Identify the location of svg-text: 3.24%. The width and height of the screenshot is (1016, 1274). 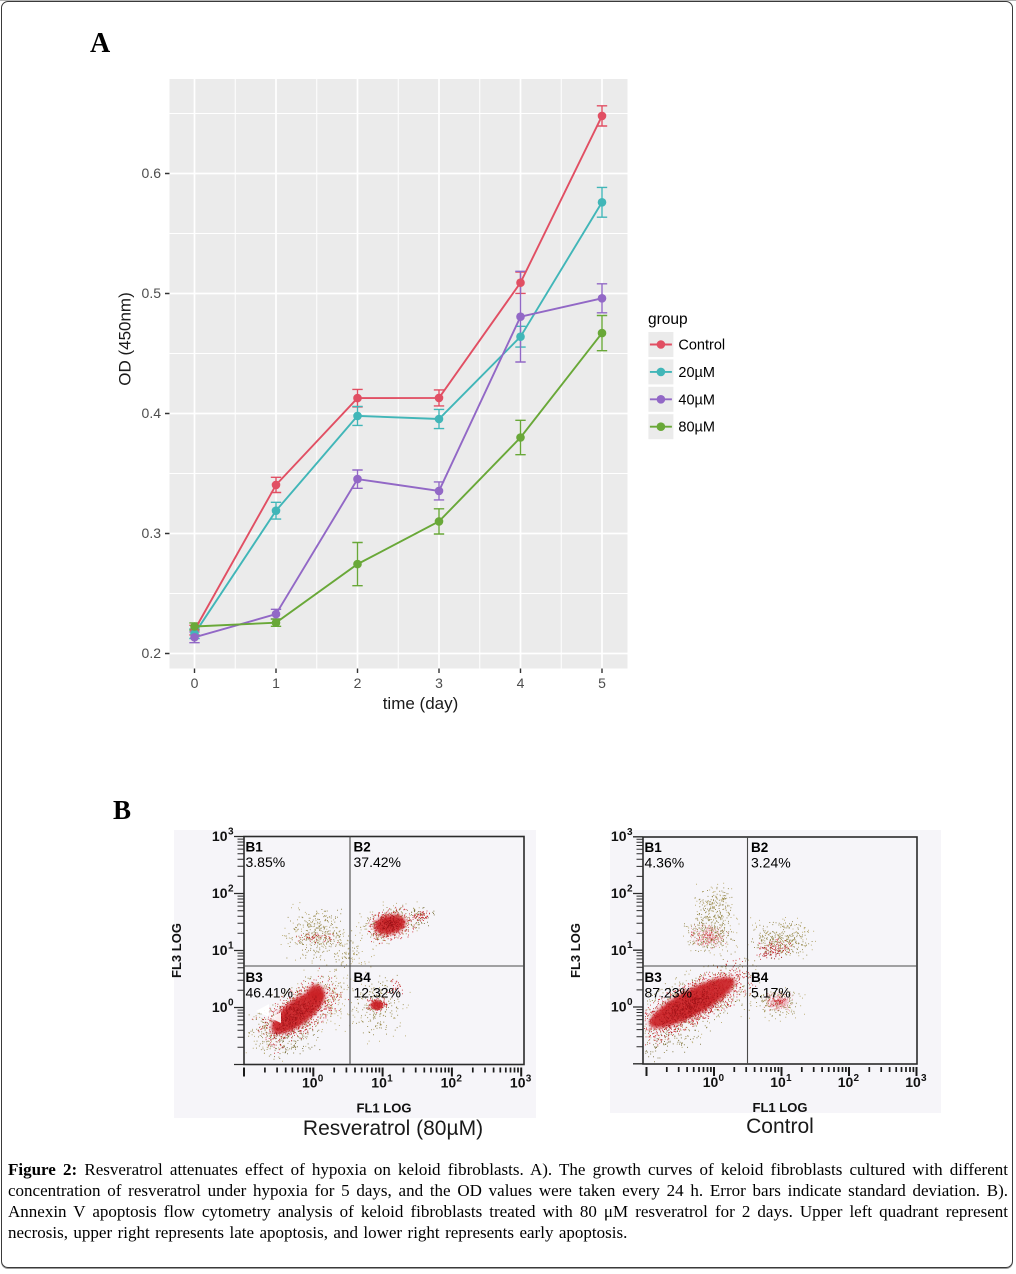
(771, 863).